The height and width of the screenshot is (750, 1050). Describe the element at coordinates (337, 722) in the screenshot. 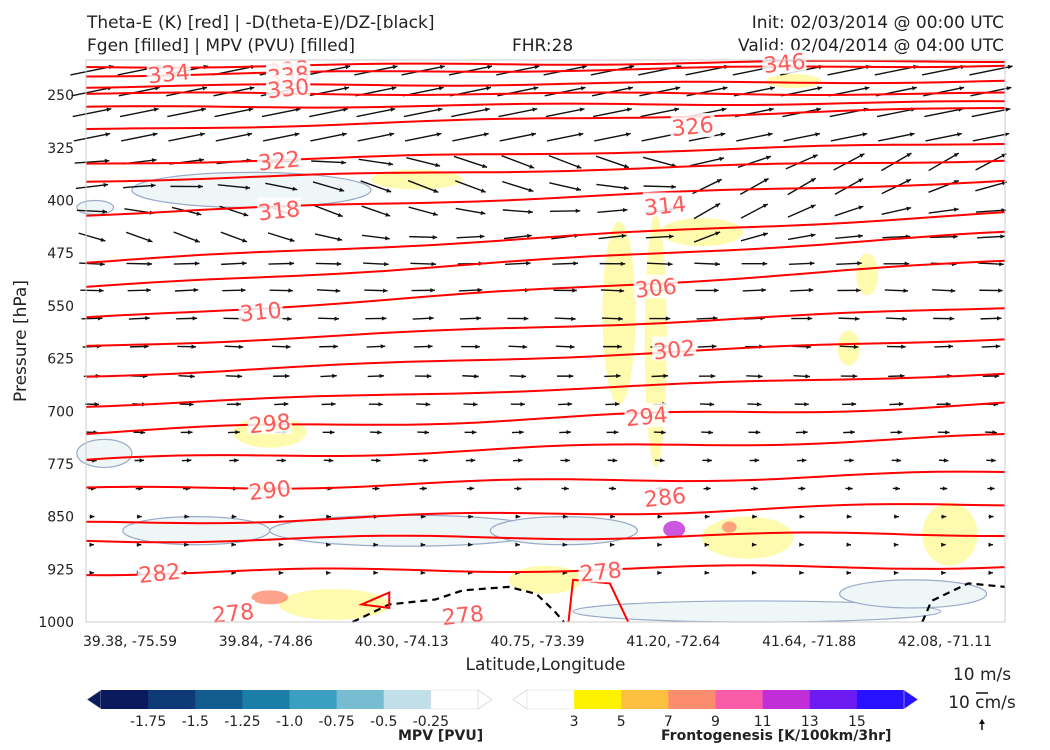

I see `mpv-colorbar-tick: -0.75` at that location.